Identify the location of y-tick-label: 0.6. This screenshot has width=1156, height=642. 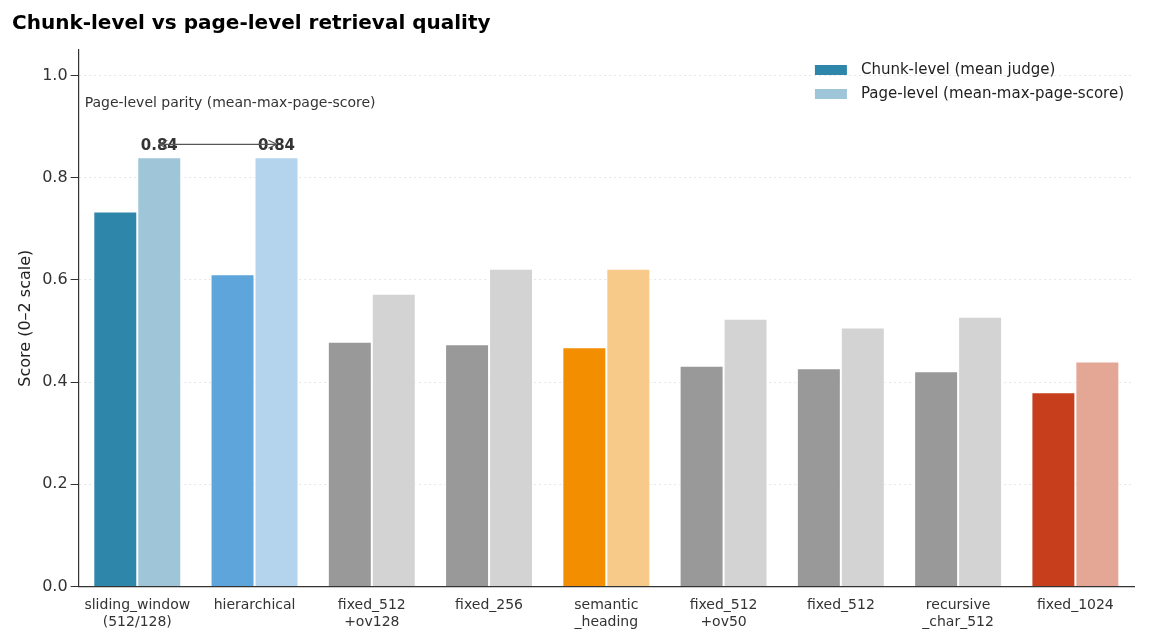
(55, 279).